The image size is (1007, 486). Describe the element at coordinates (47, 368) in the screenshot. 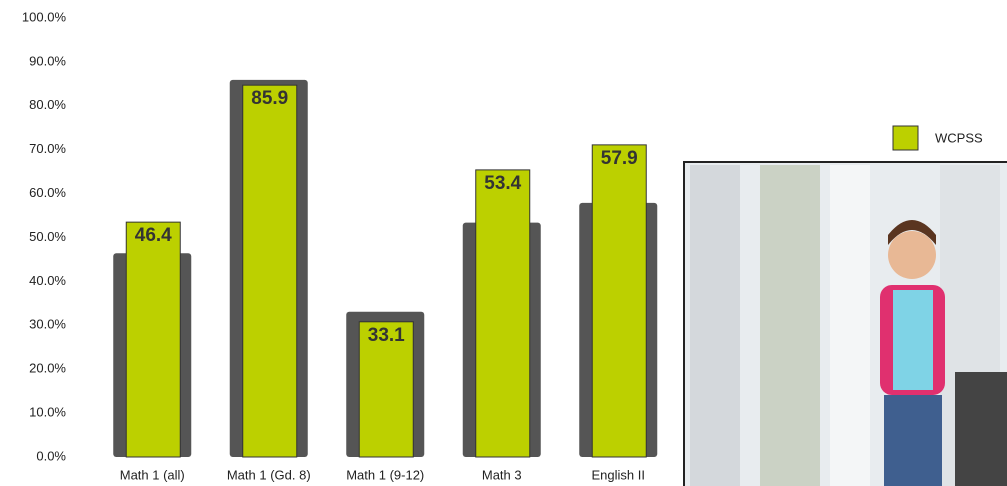

I see `y-tick-label: 20.0%` at that location.